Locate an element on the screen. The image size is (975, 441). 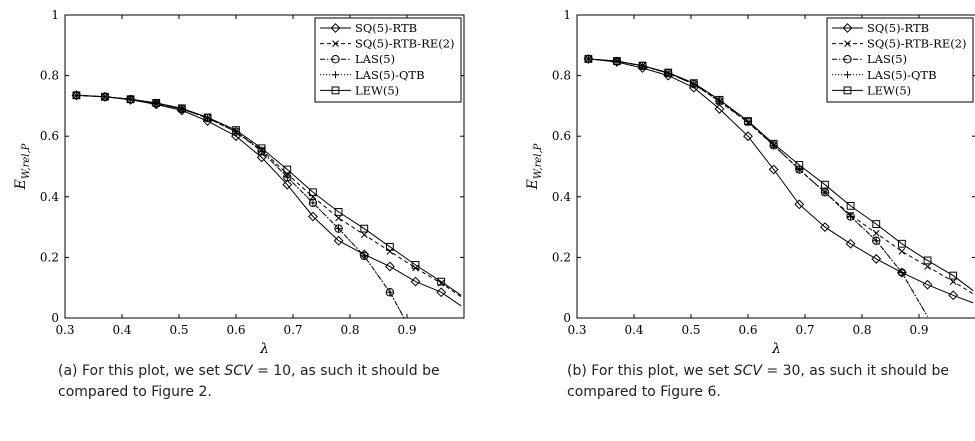
x-tick-label: 0.6 is located at coordinates (235, 330).